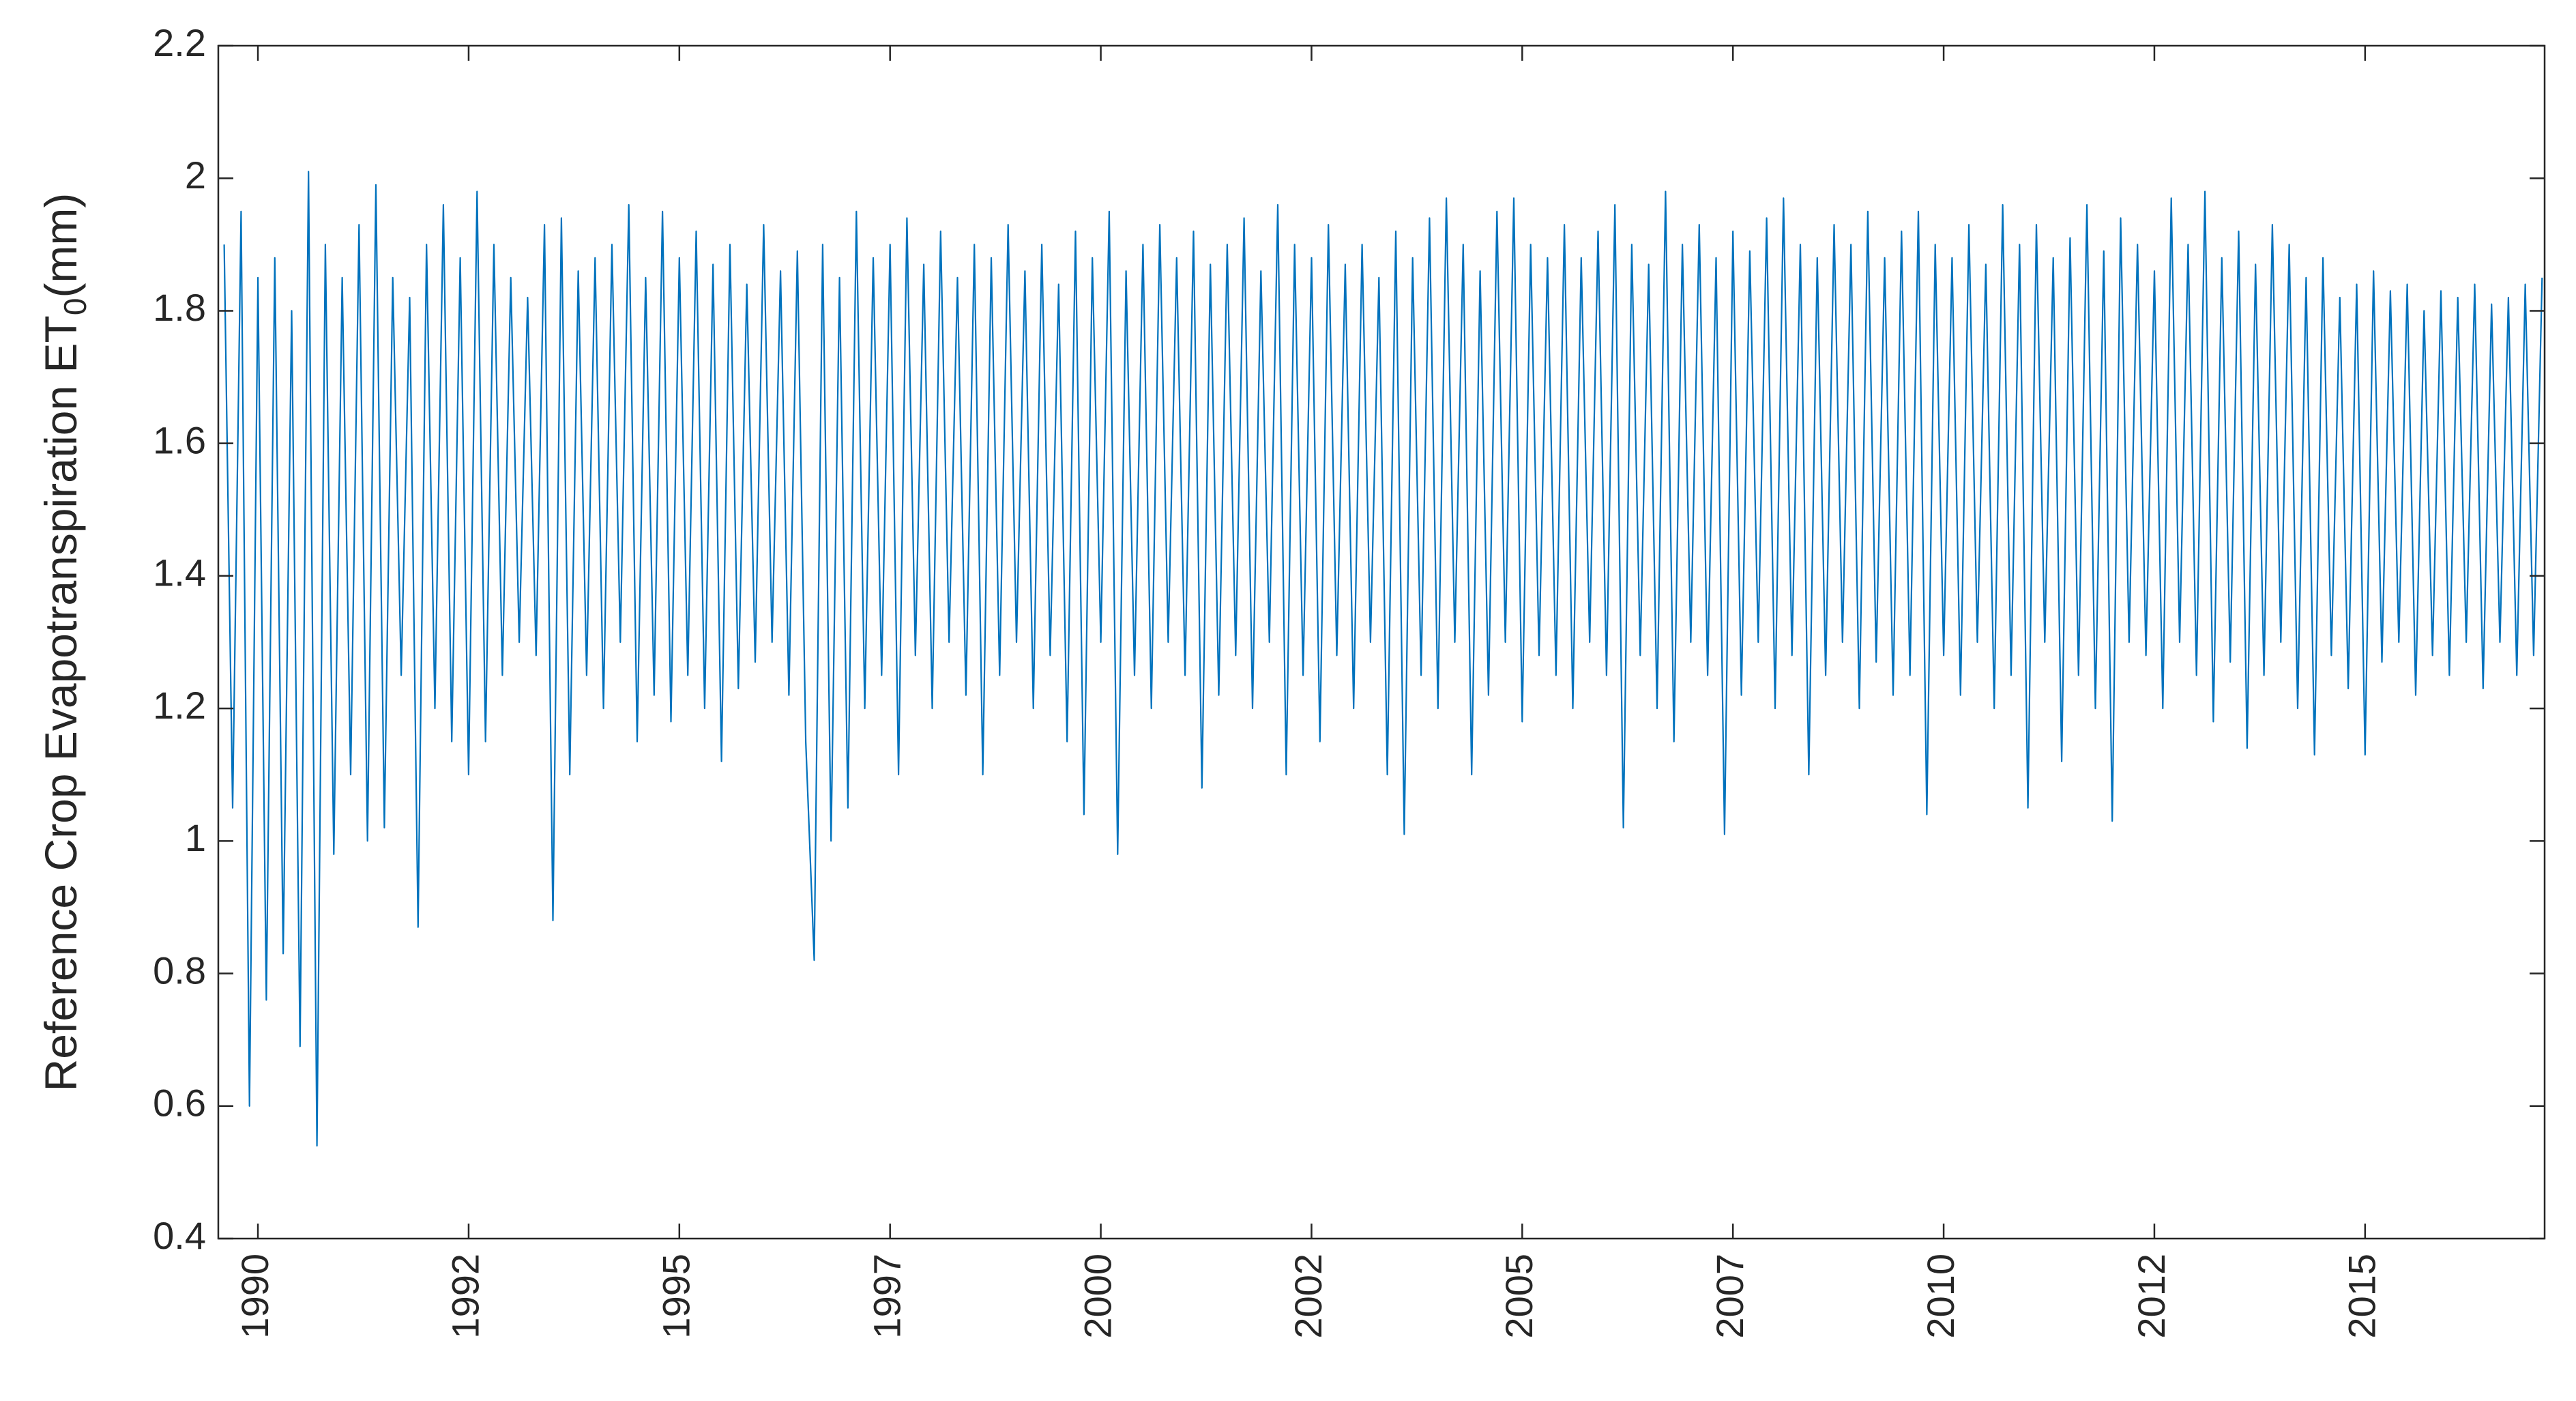  What do you see at coordinates (2151, 1296) in the screenshot?
I see `x-tick-label: 2012` at bounding box center [2151, 1296].